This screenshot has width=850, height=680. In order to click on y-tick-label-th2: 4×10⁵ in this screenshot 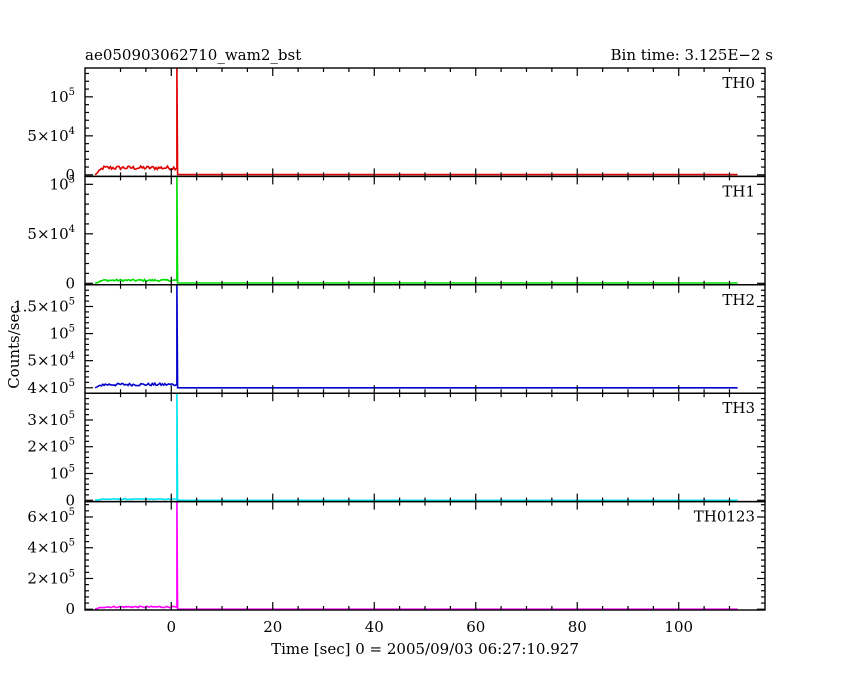, I will do `click(51, 387)`.